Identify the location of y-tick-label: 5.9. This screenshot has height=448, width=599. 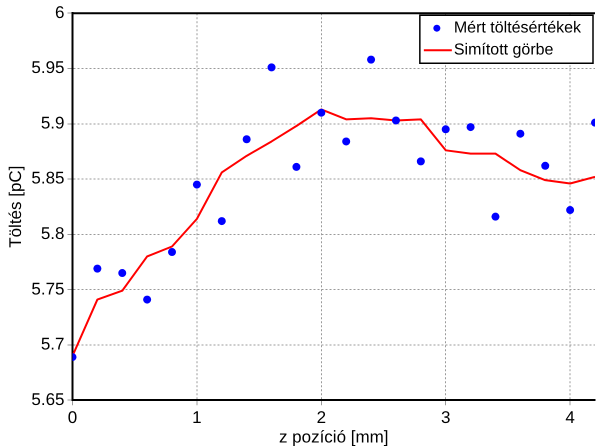
(52, 122).